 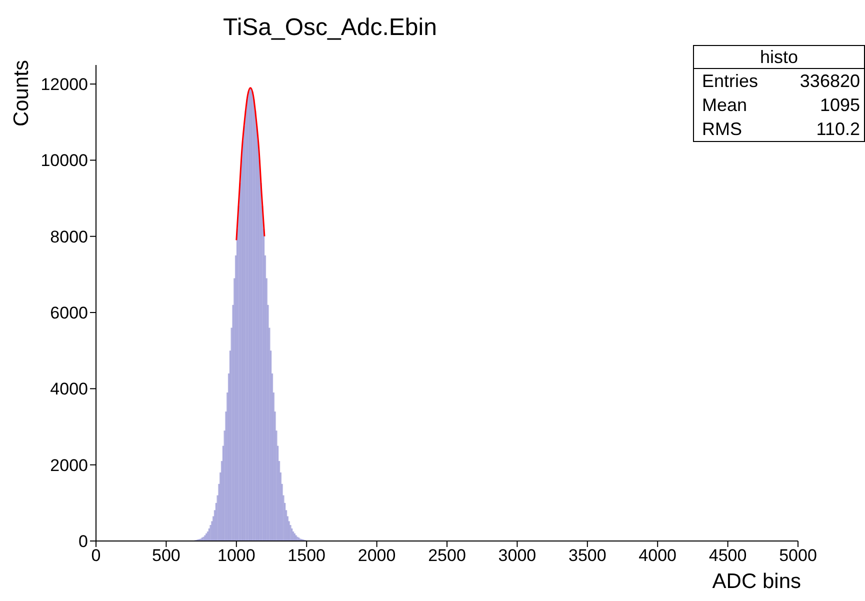 I want to click on annotation: Mean, so click(x=725, y=105).